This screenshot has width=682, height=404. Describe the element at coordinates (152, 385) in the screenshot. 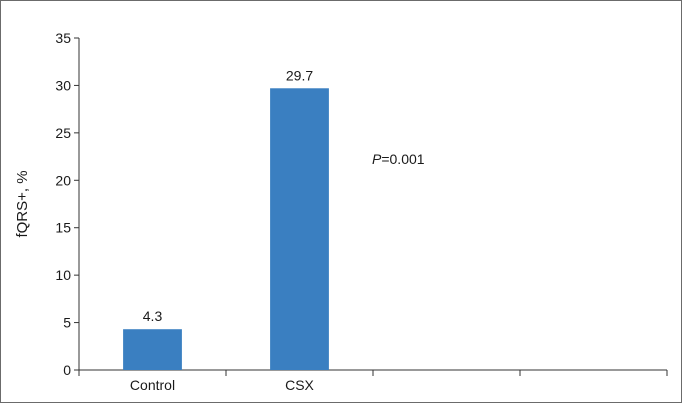

I see `x-category-label: Control` at that location.